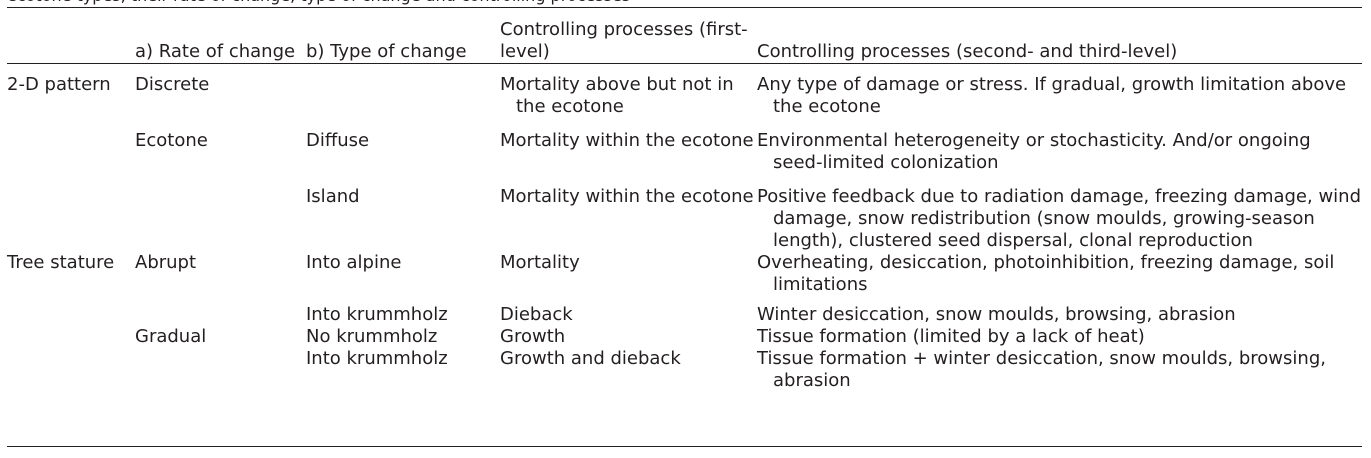 This screenshot has width=1371, height=458. What do you see at coordinates (338, 140) in the screenshot?
I see `cell-type: Diffuse` at bounding box center [338, 140].